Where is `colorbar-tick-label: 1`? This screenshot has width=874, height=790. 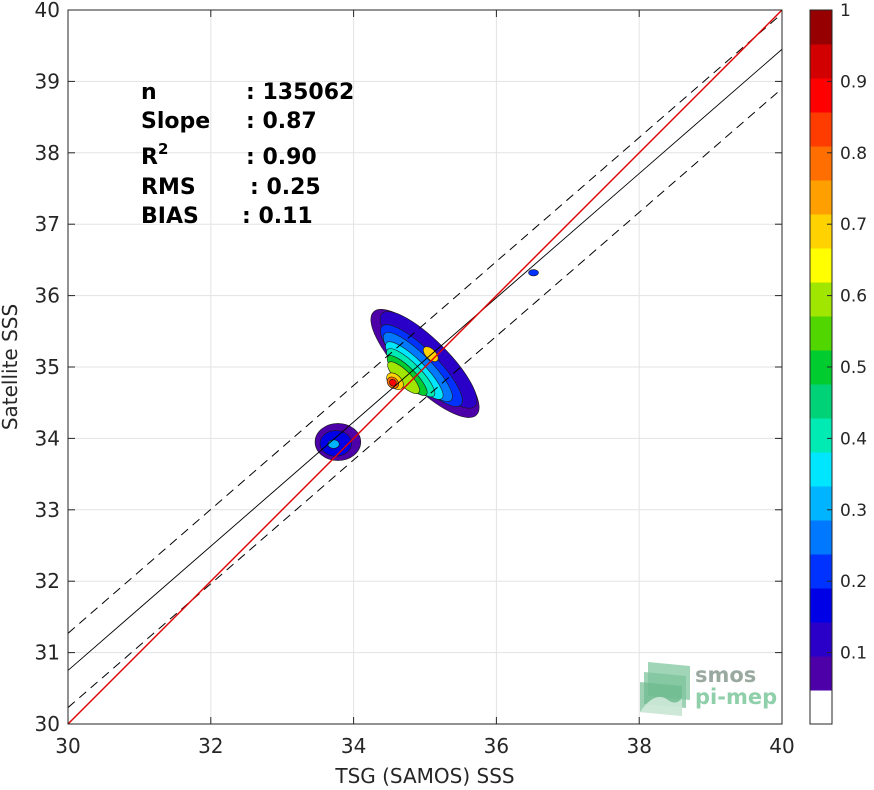
colorbar-tick-label: 1 is located at coordinates (845, 11).